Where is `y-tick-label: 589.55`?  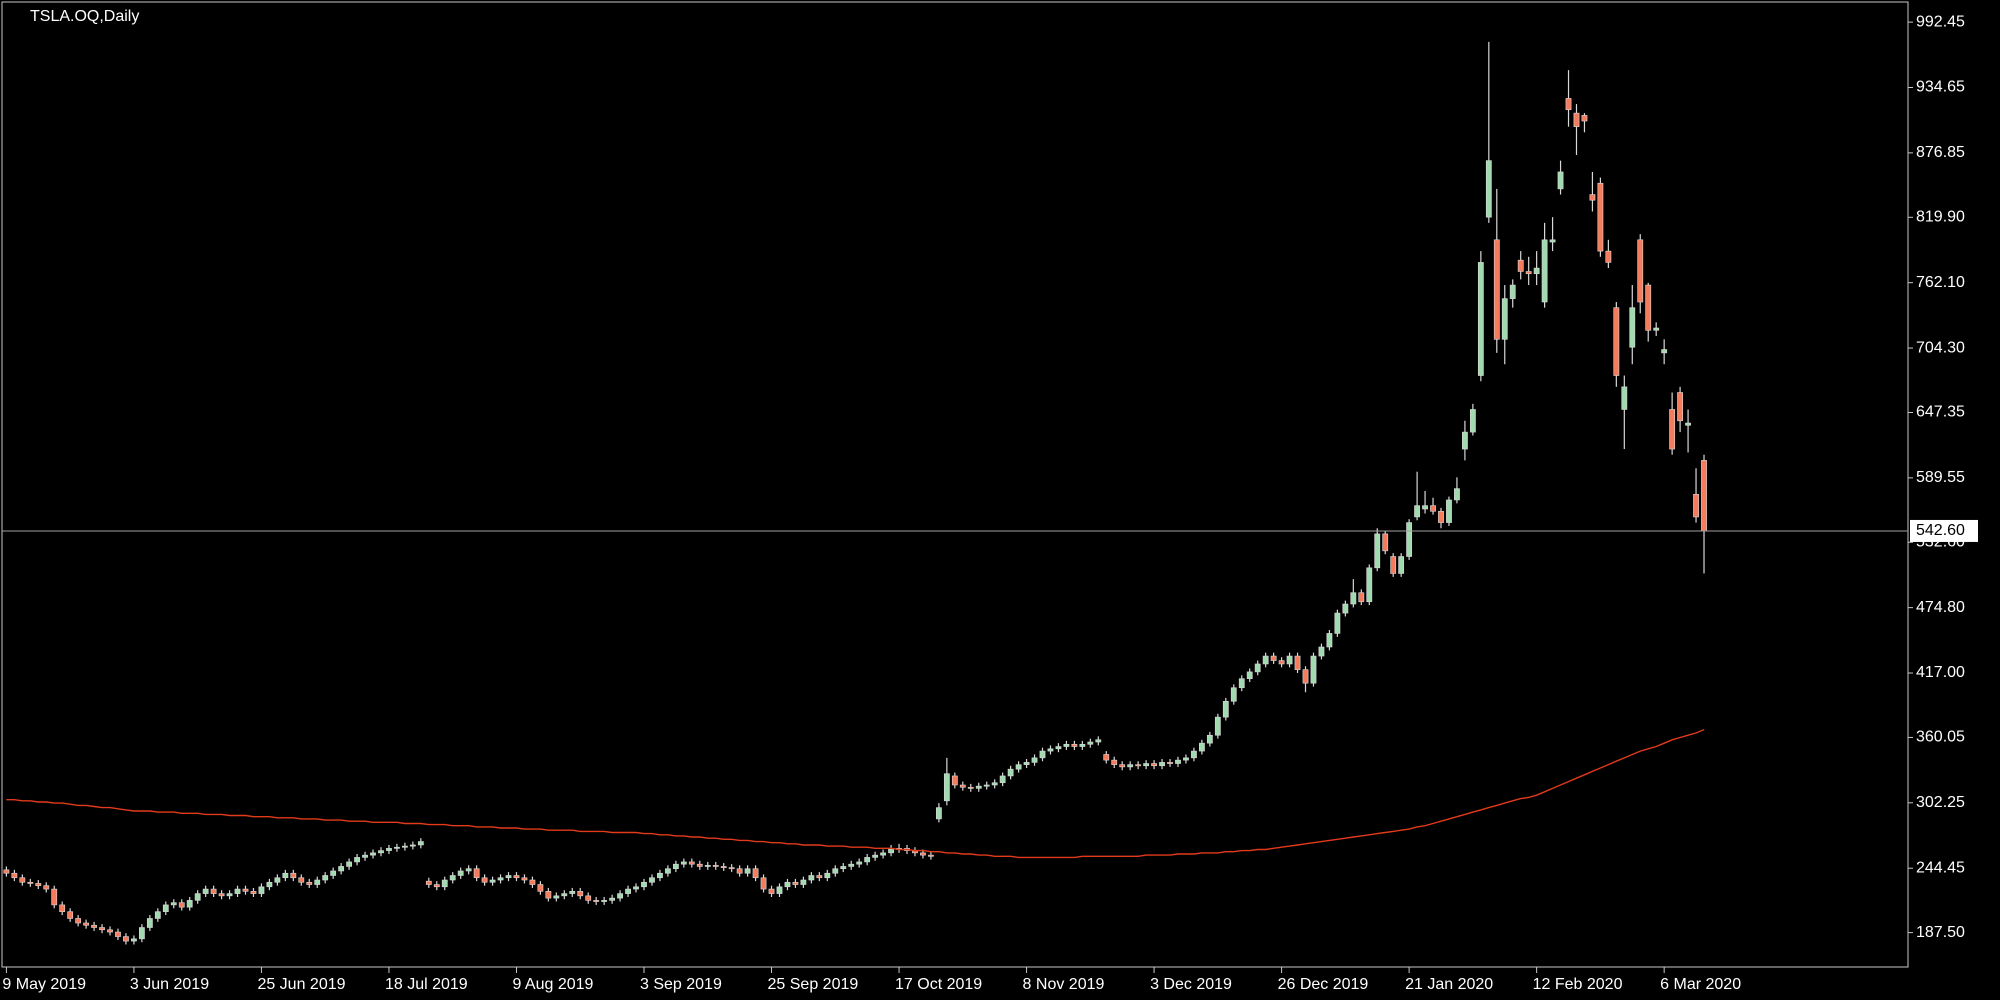 y-tick-label: 589.55 is located at coordinates (1940, 477).